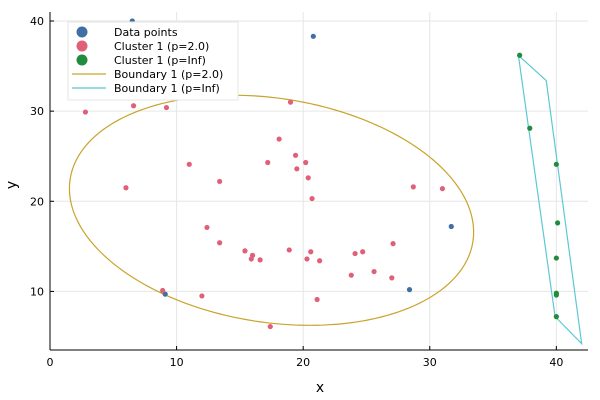 This screenshot has height=400, width=600. I want to click on x-axis-label: x, so click(320, 388).